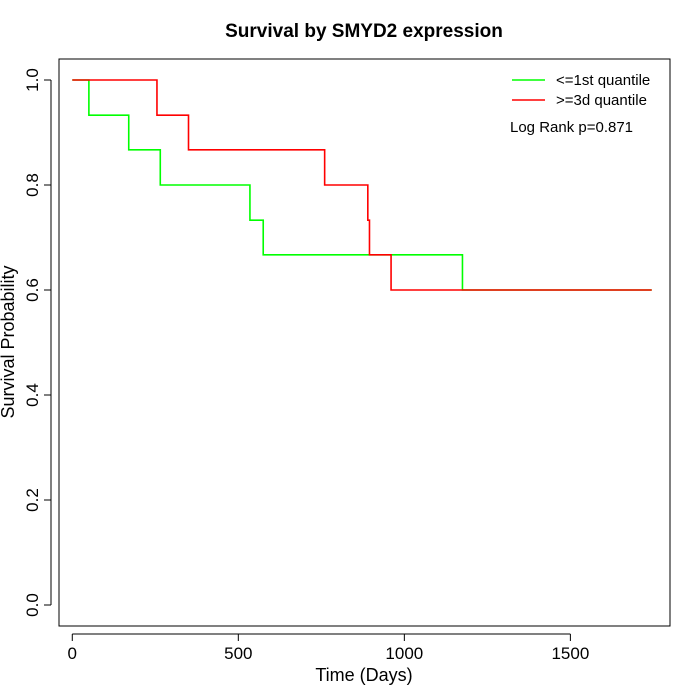  Describe the element at coordinates (238, 653) in the screenshot. I see `x-tick-label: 500` at that location.